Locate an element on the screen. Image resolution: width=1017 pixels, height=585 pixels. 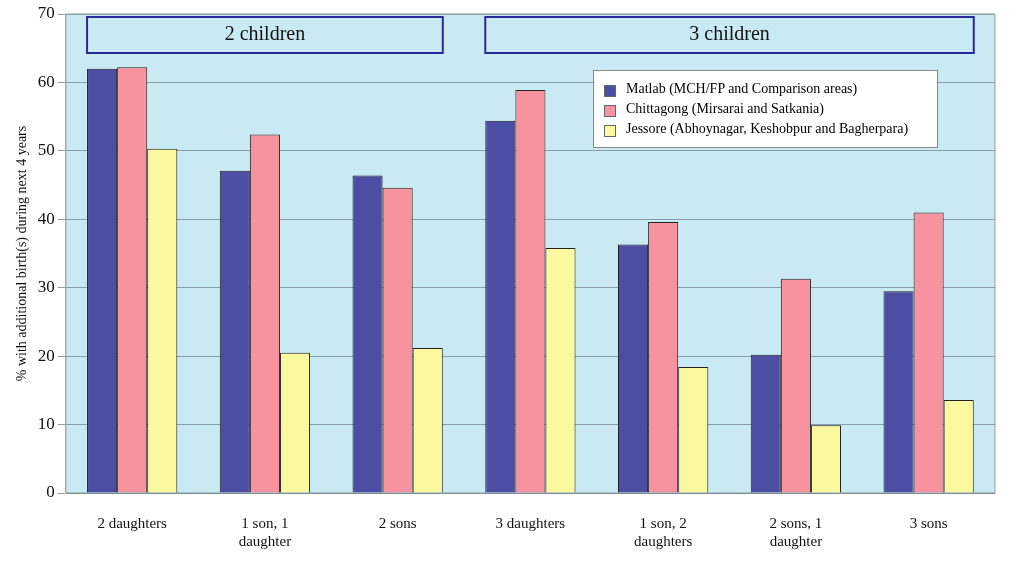
y-tick-label: 30 is located at coordinates (46, 287).